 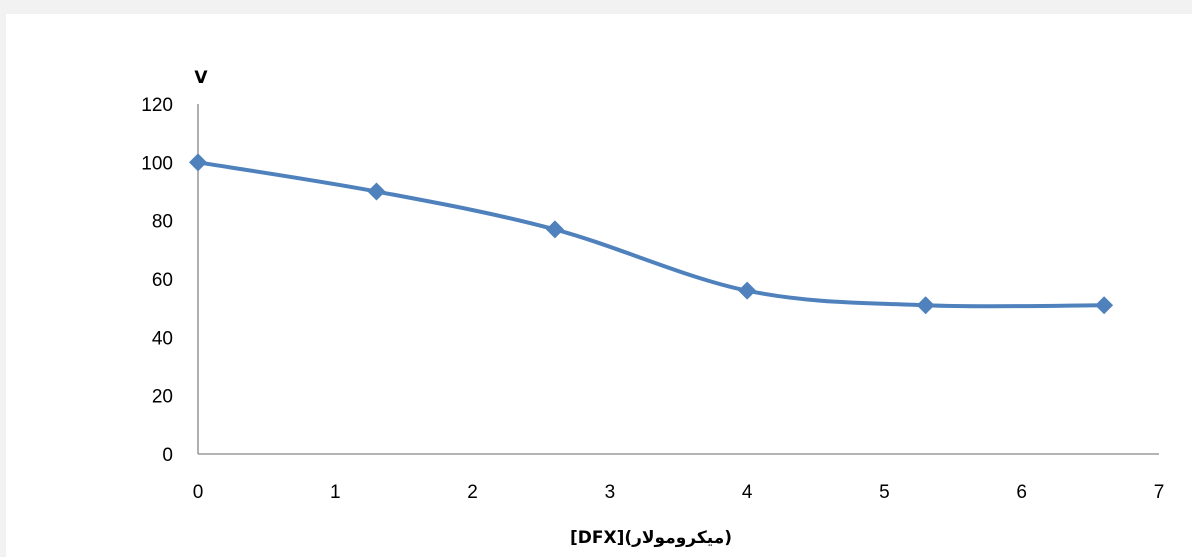 I want to click on x-tick-label: 2, so click(x=472, y=492).